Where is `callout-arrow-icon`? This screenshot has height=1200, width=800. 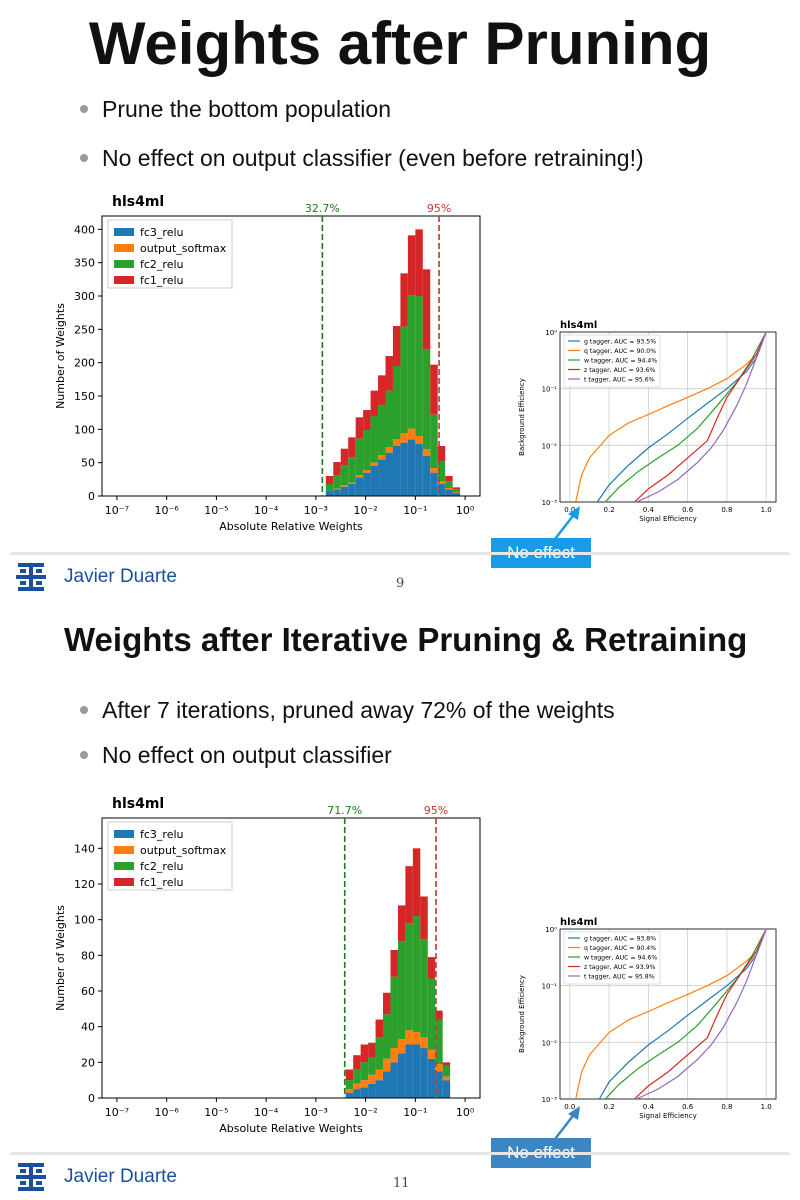 callout-arrow-icon is located at coordinates (567, 1123).